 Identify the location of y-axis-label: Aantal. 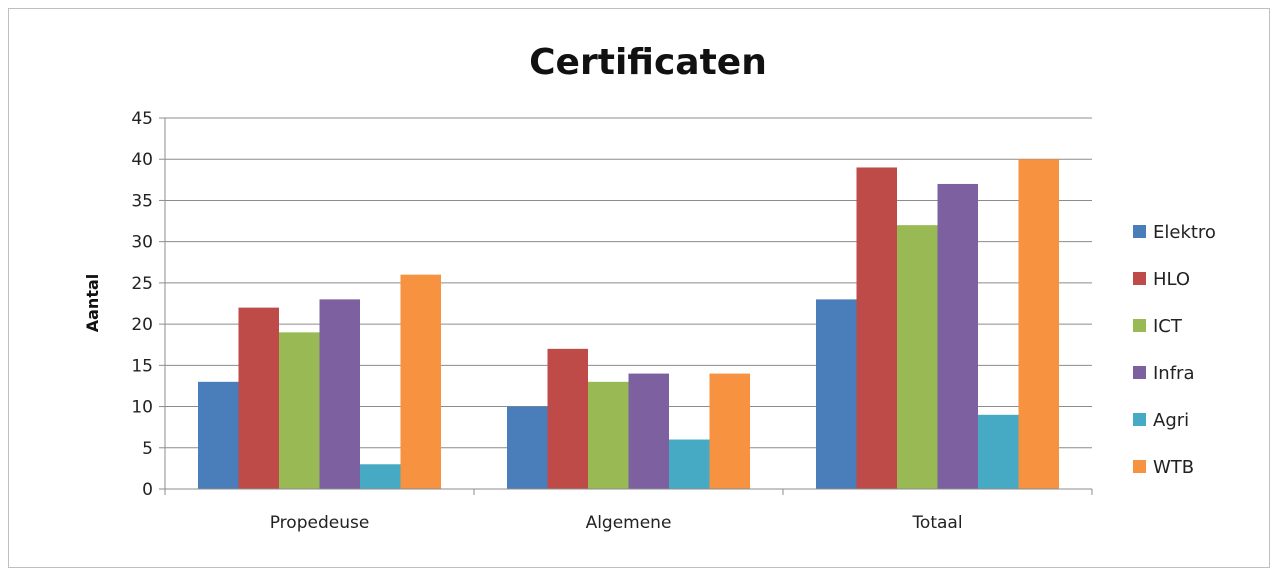
(92, 303).